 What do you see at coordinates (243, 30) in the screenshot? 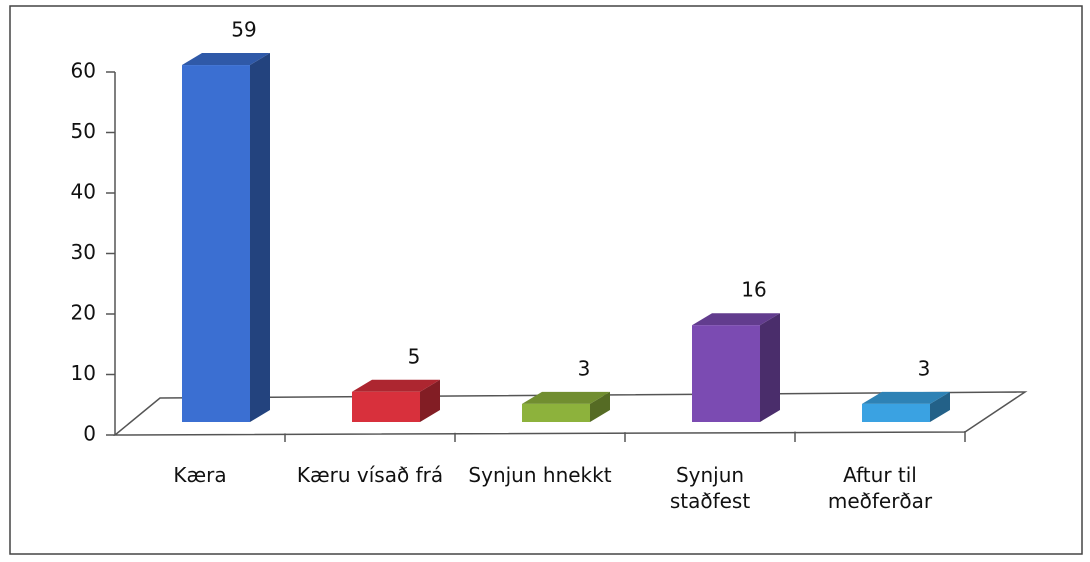
I see `value-label: 59` at bounding box center [243, 30].